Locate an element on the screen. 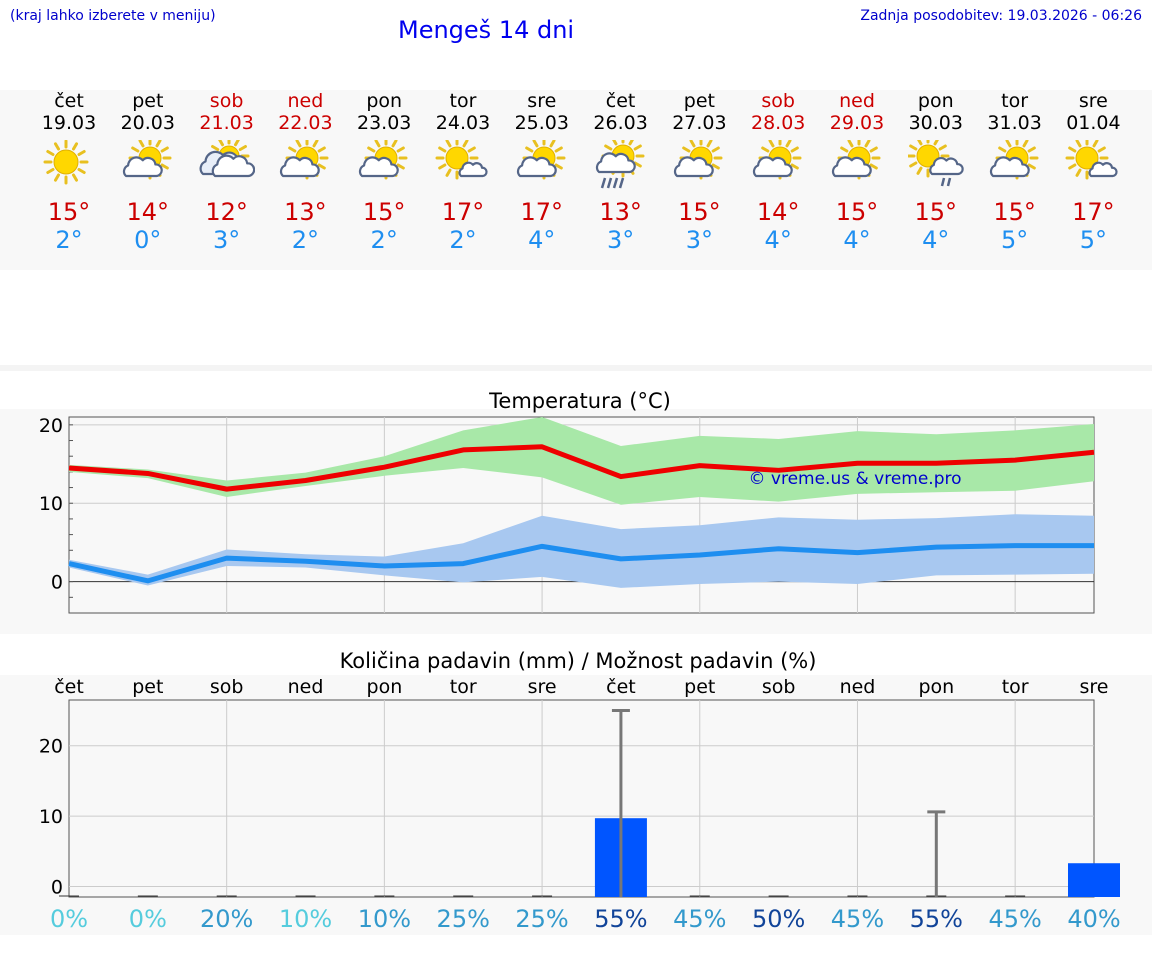 The image size is (1152, 975). day-date: 30.03 is located at coordinates (935, 123).